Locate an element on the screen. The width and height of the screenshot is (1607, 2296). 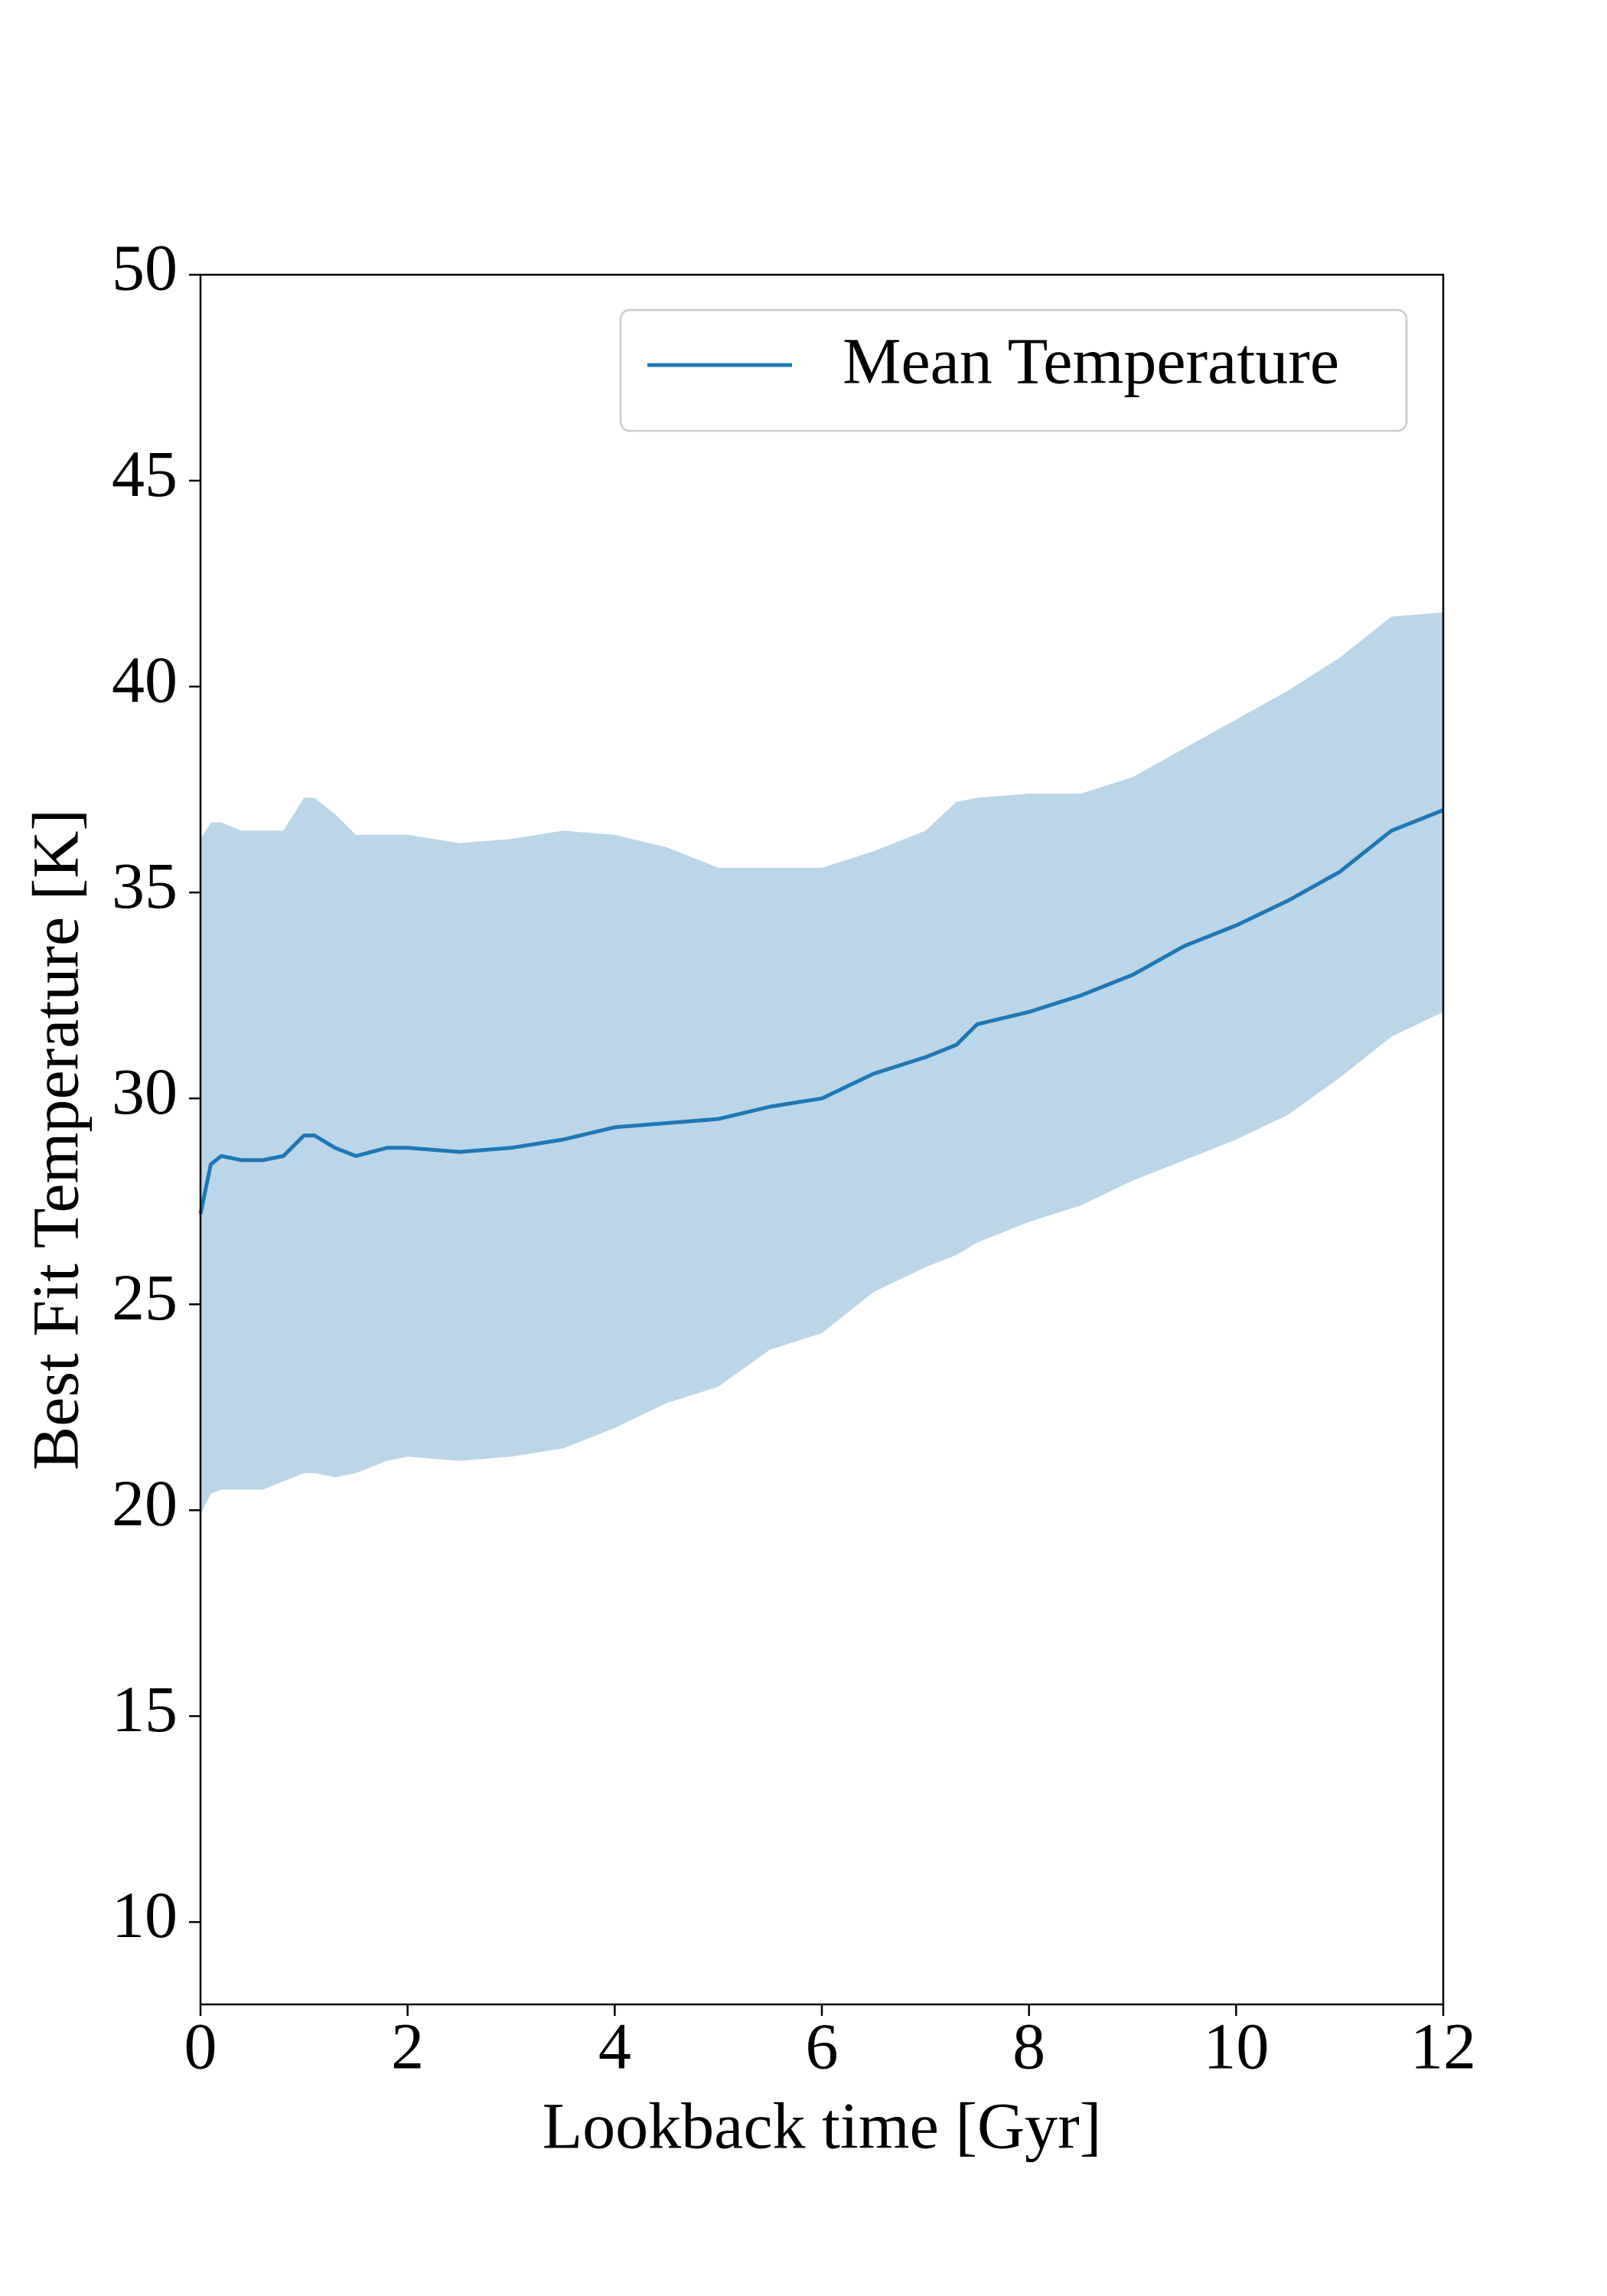
y-tick-label: 20 is located at coordinates (145, 1503).